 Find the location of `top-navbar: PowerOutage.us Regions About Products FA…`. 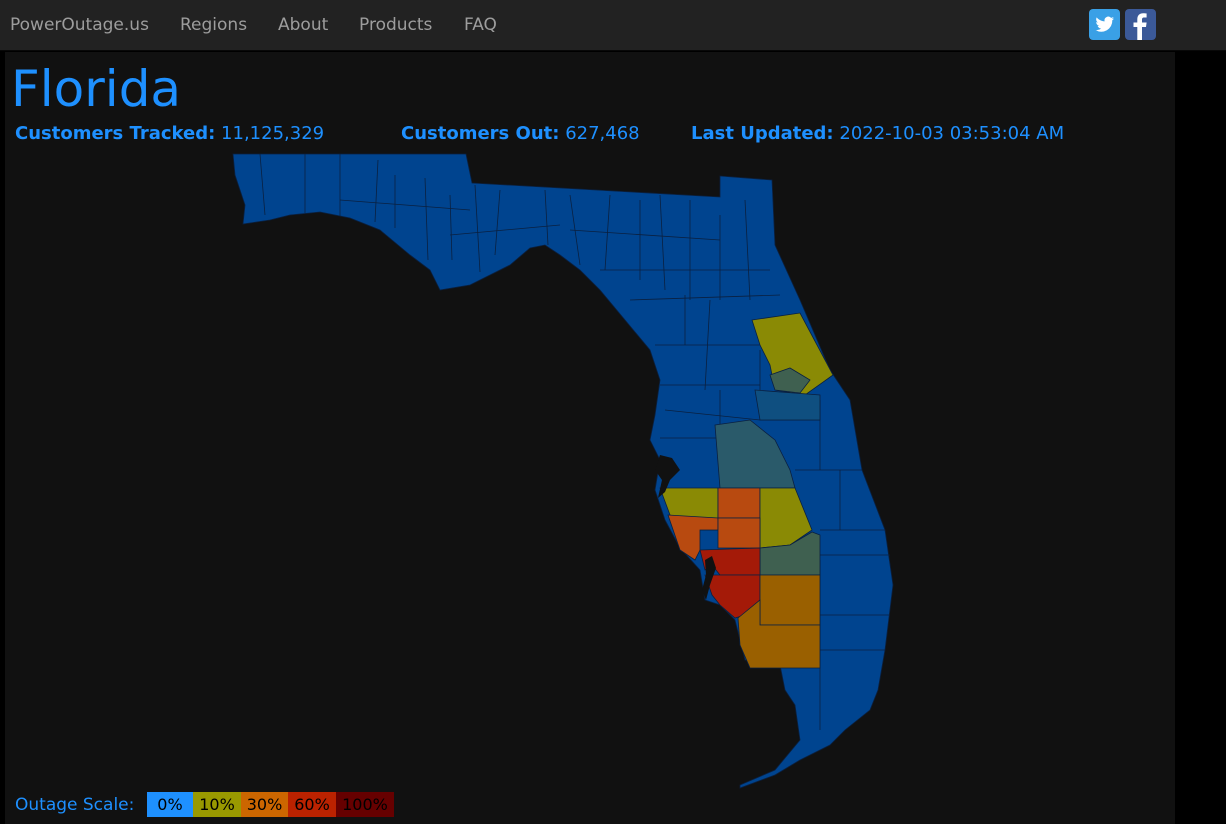

top-navbar: PowerOutage.us Regions About Products FA… is located at coordinates (613, 25).